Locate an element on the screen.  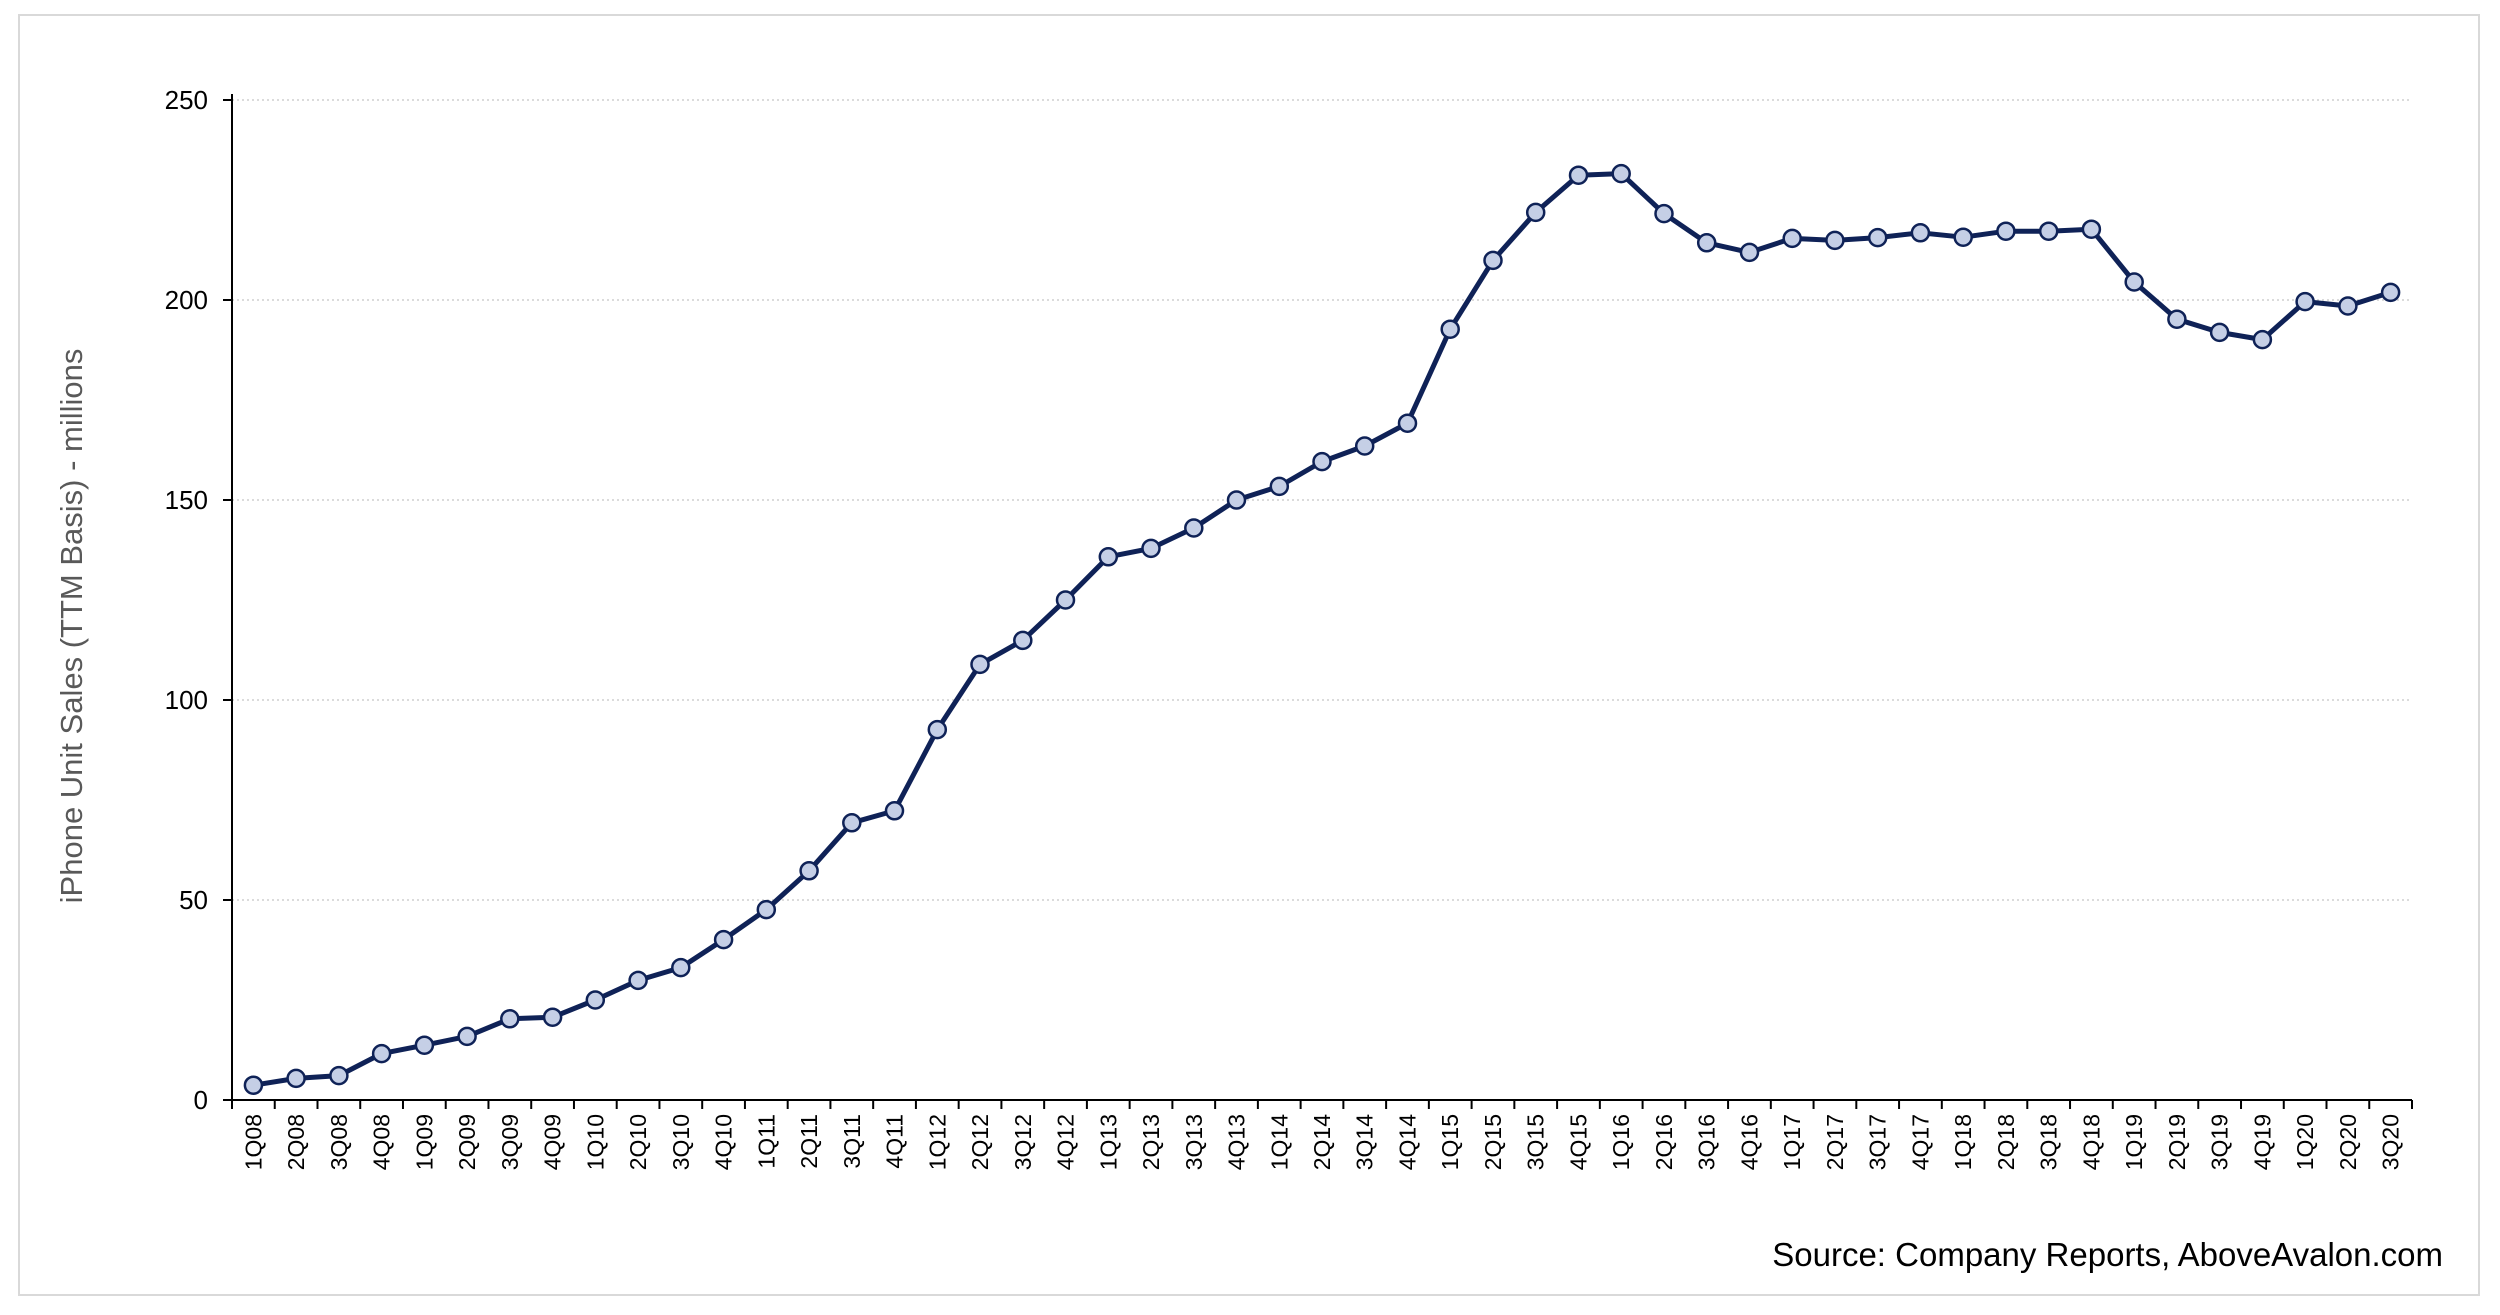
x-tick-label: 2Q18 is located at coordinates (2006, 1142).